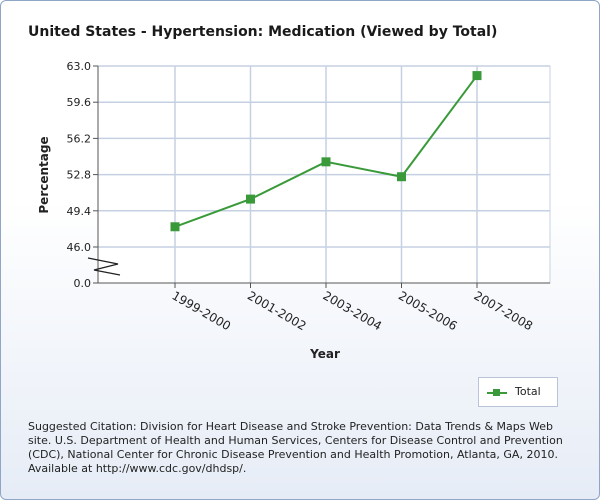 The height and width of the screenshot is (500, 600). I want to click on y-tick-label: 49.4, so click(79, 211).